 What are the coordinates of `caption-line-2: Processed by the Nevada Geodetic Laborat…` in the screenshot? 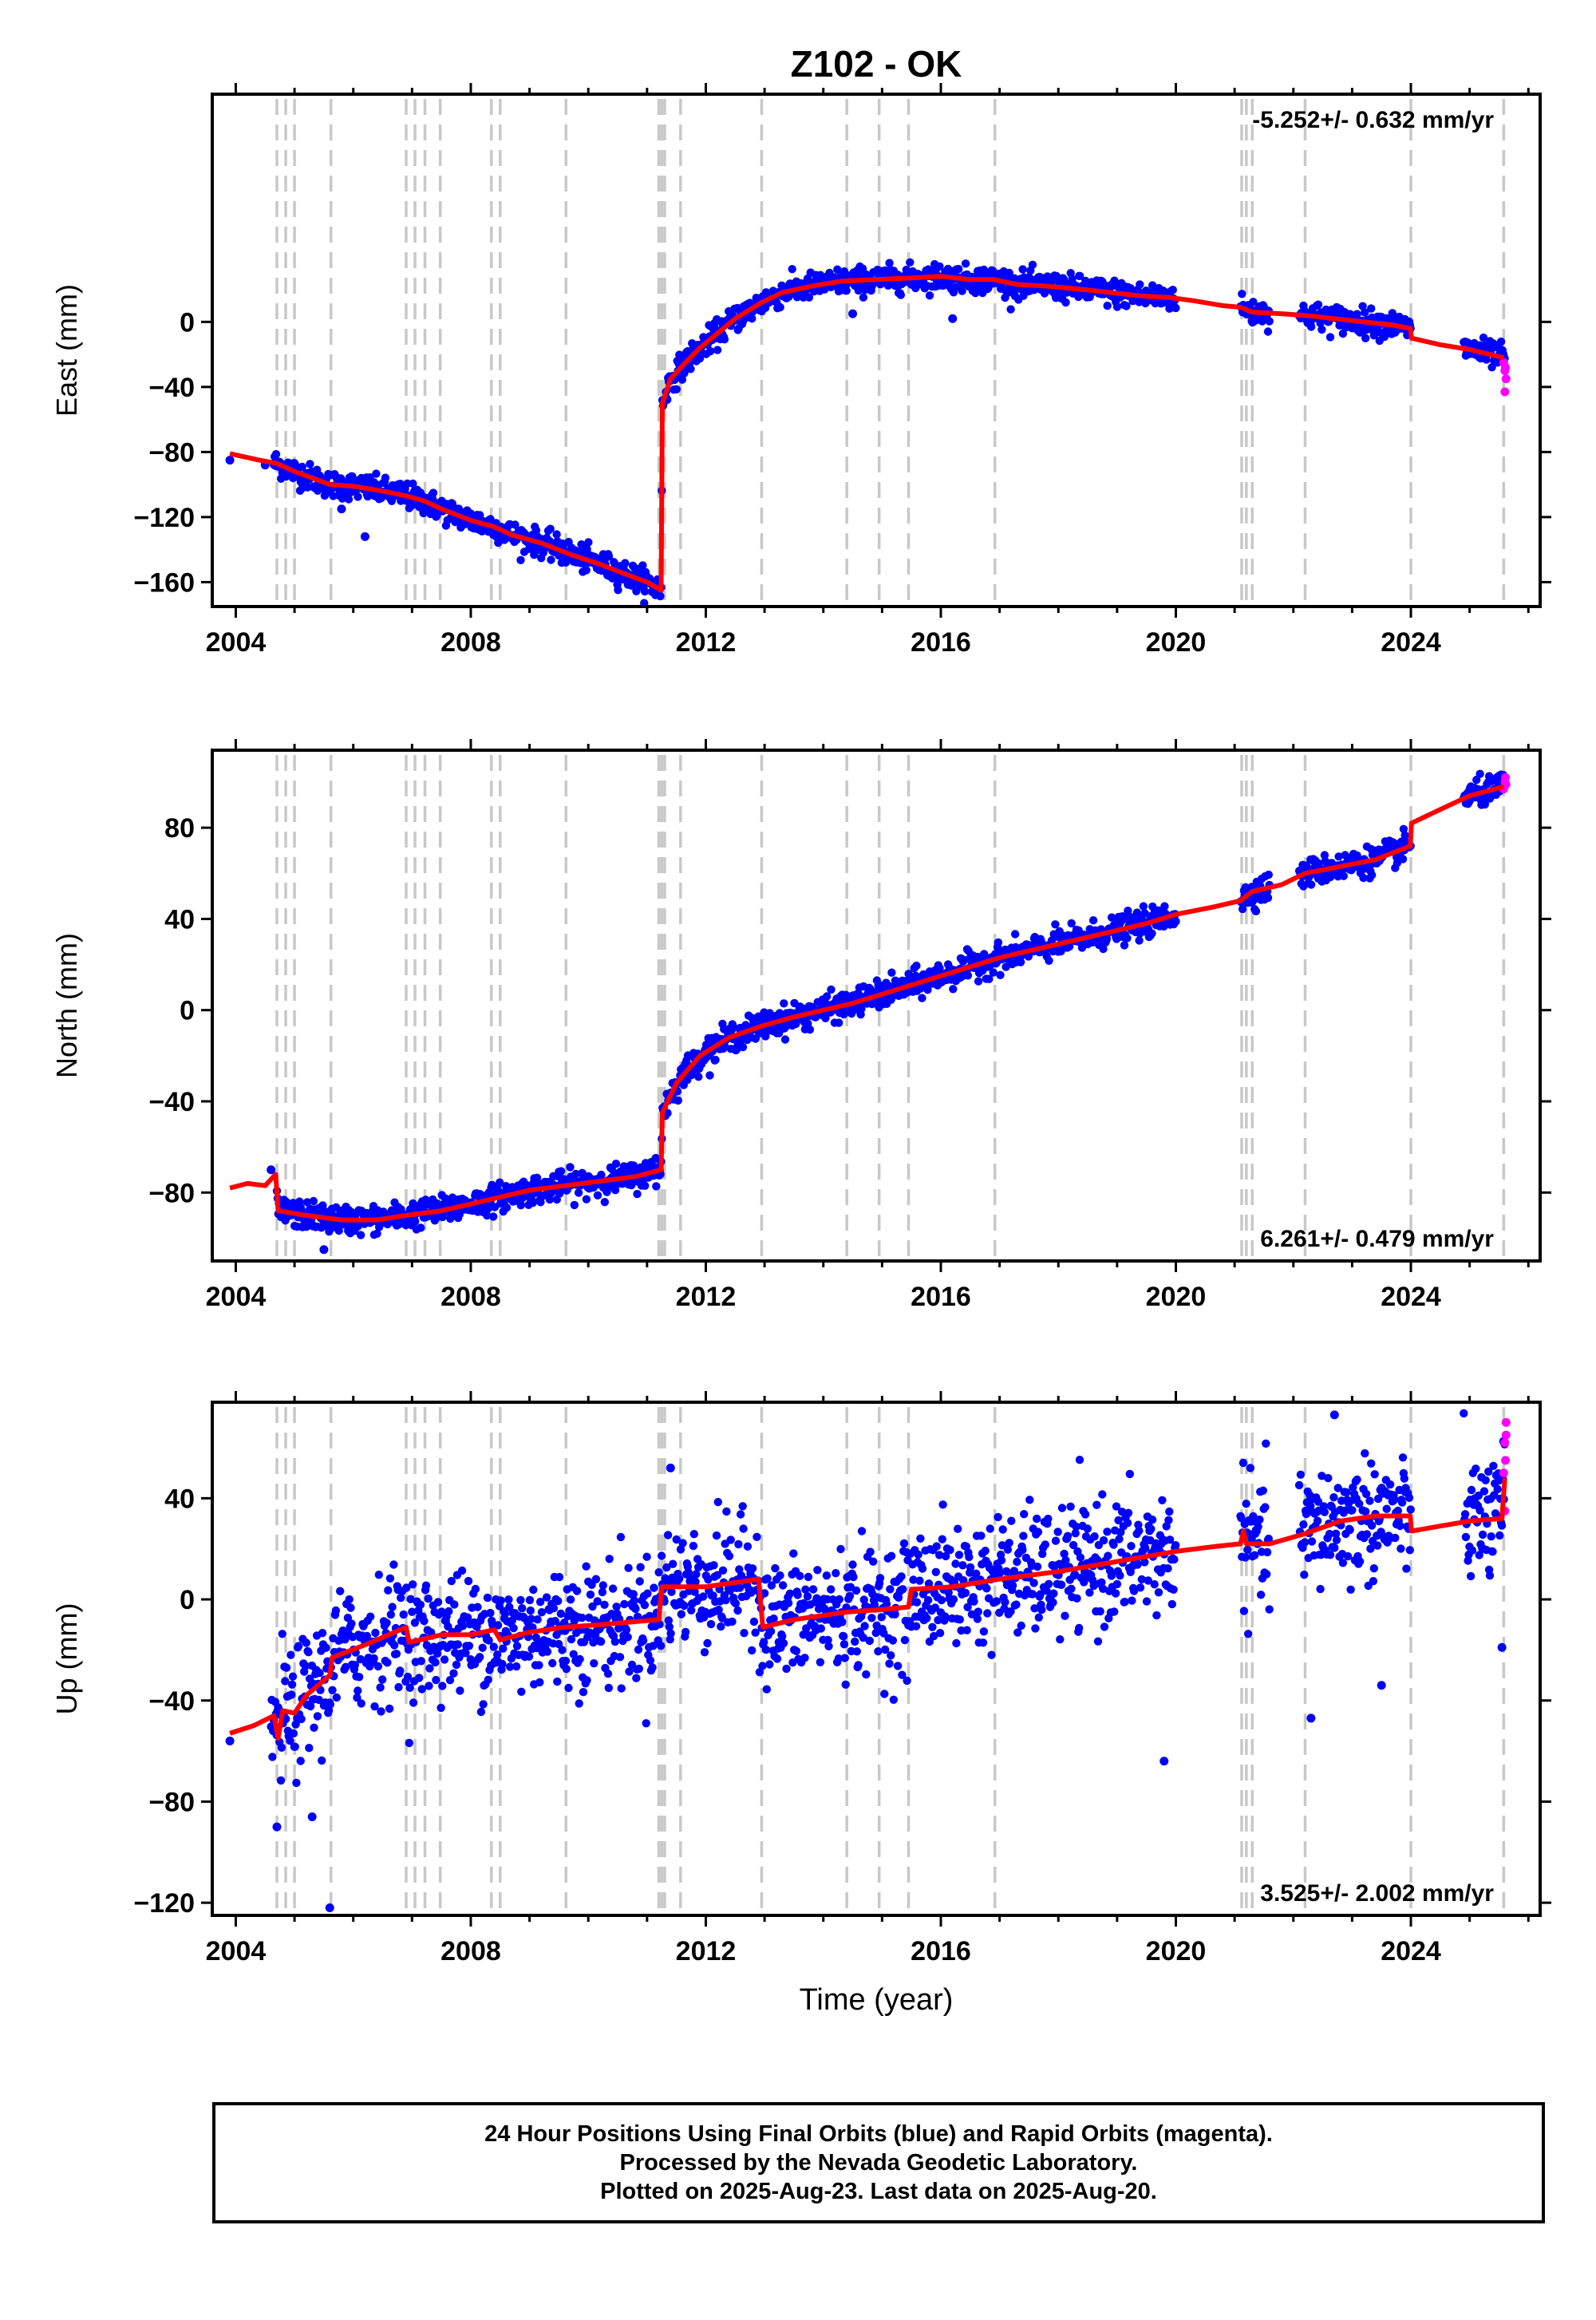 It's located at (878, 2163).